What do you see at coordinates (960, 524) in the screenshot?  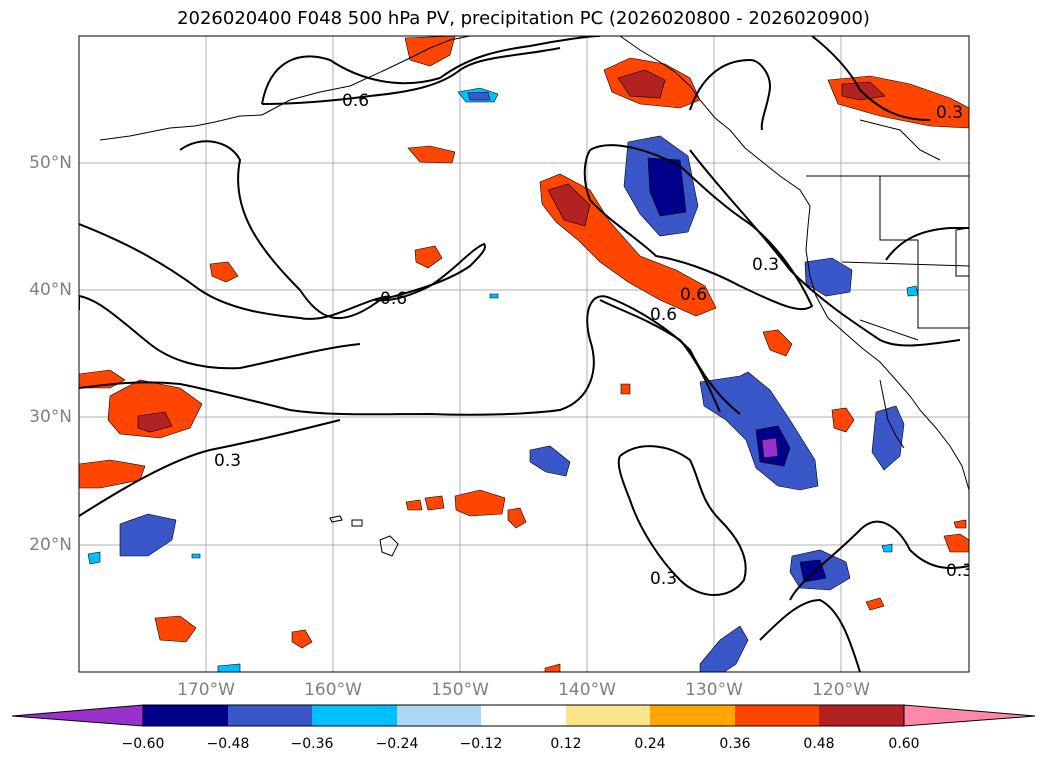 I see `anomaly-small-21n-b` at bounding box center [960, 524].